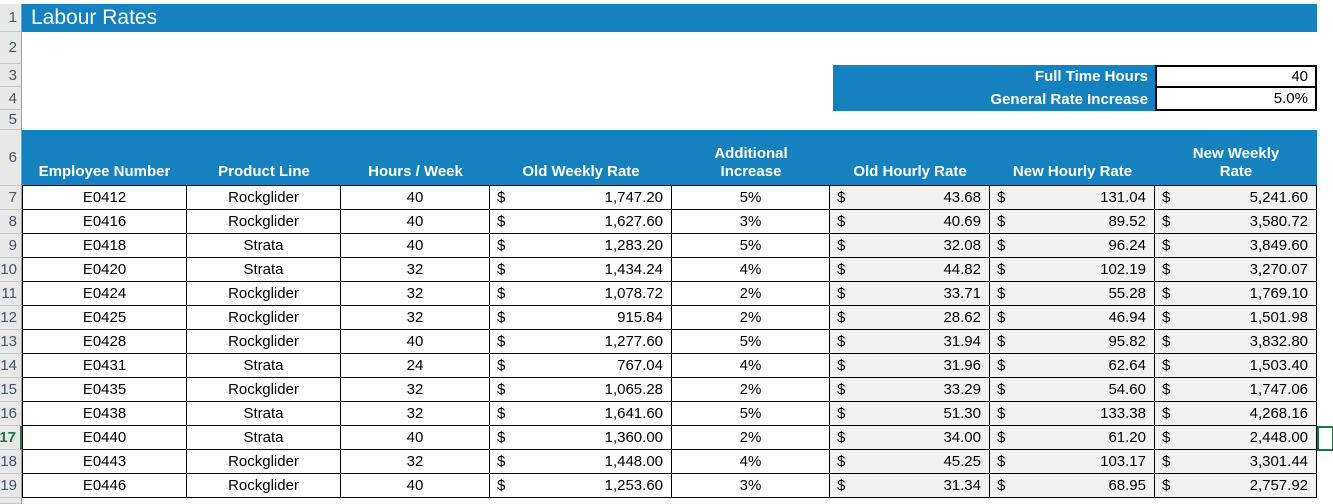  Describe the element at coordinates (1236, 366) in the screenshot. I see `cell-new-weekly-rate: $1,503.40` at that location.